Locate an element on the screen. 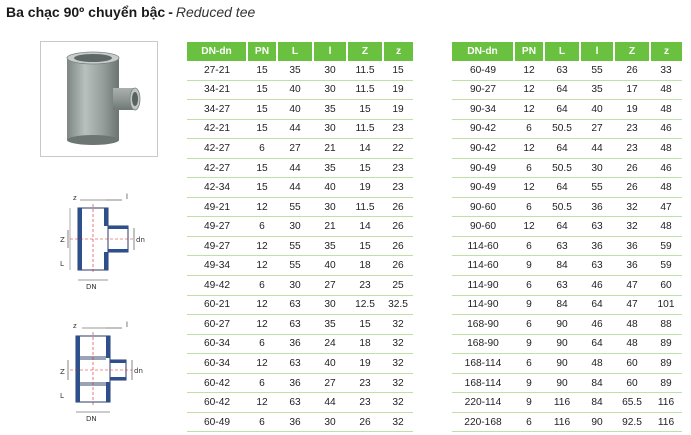  title-english: Reduced tee is located at coordinates (215, 12).